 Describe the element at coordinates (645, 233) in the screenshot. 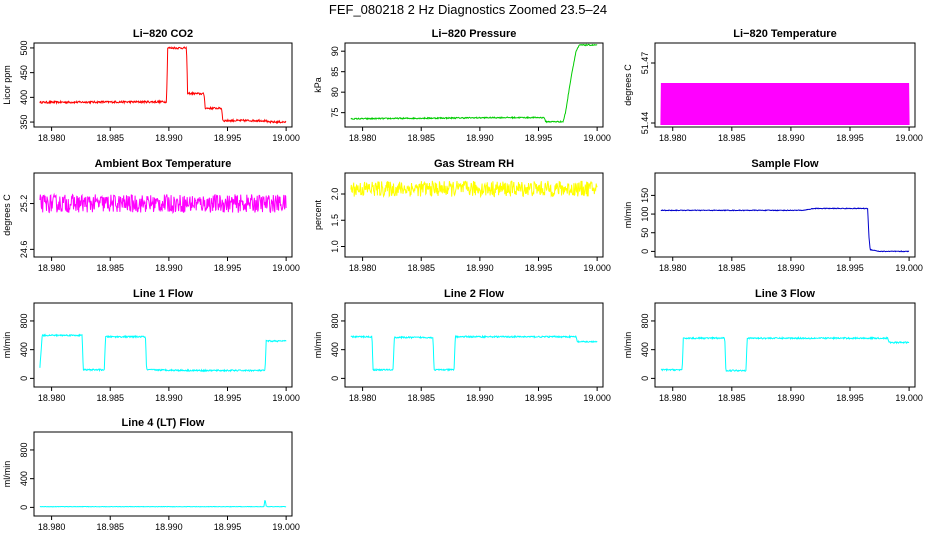

I see `y-tick-label: 50` at that location.